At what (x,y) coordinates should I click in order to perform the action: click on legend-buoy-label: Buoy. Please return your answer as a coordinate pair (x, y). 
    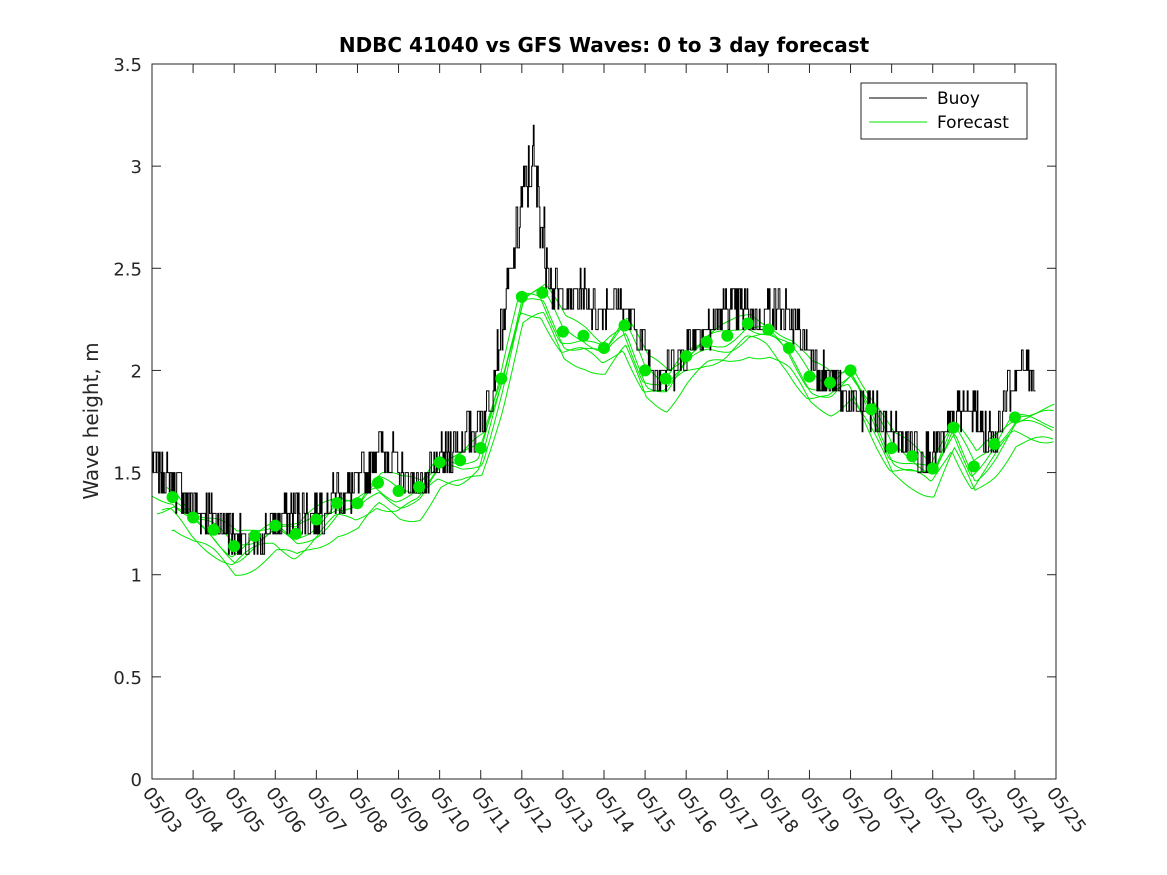
    Looking at the image, I should click on (958, 99).